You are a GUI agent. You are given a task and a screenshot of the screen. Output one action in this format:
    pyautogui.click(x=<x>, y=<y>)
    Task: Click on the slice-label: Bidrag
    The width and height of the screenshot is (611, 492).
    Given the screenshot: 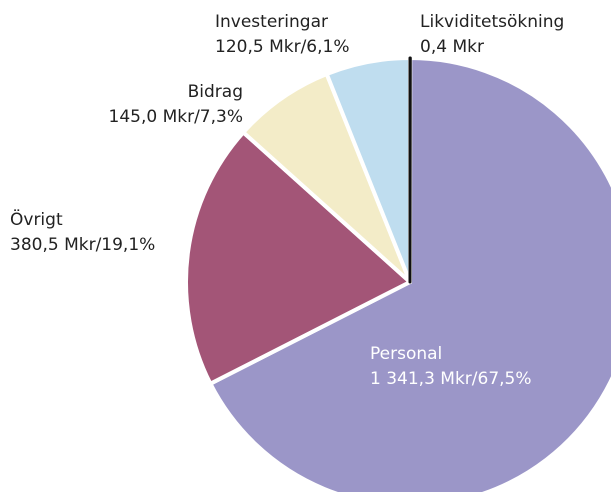 What is the action you would take?
    pyautogui.click(x=215, y=92)
    